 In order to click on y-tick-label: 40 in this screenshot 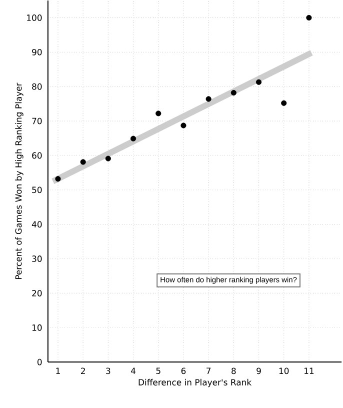, I will do `click(37, 224)`.